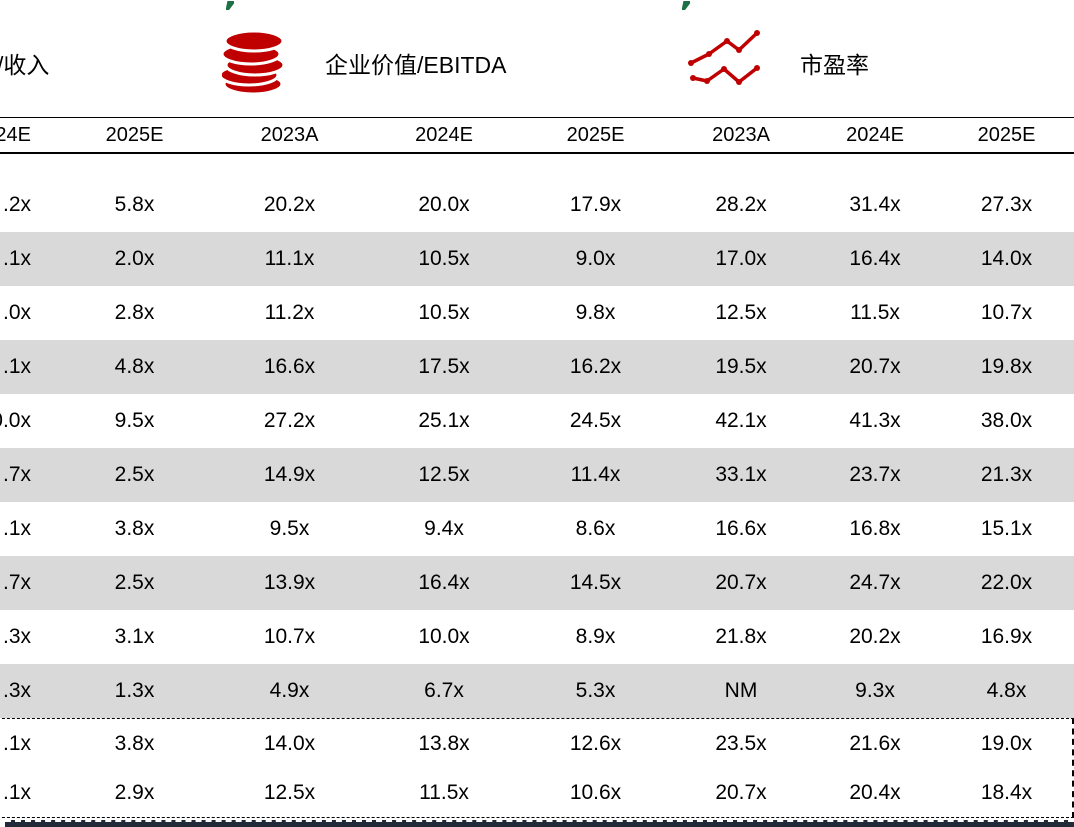  I want to click on table-row: .3x 3.1x 10.7x 10.0x 8.9x 21.8x 20.2x 16.9x, so click(537, 637).